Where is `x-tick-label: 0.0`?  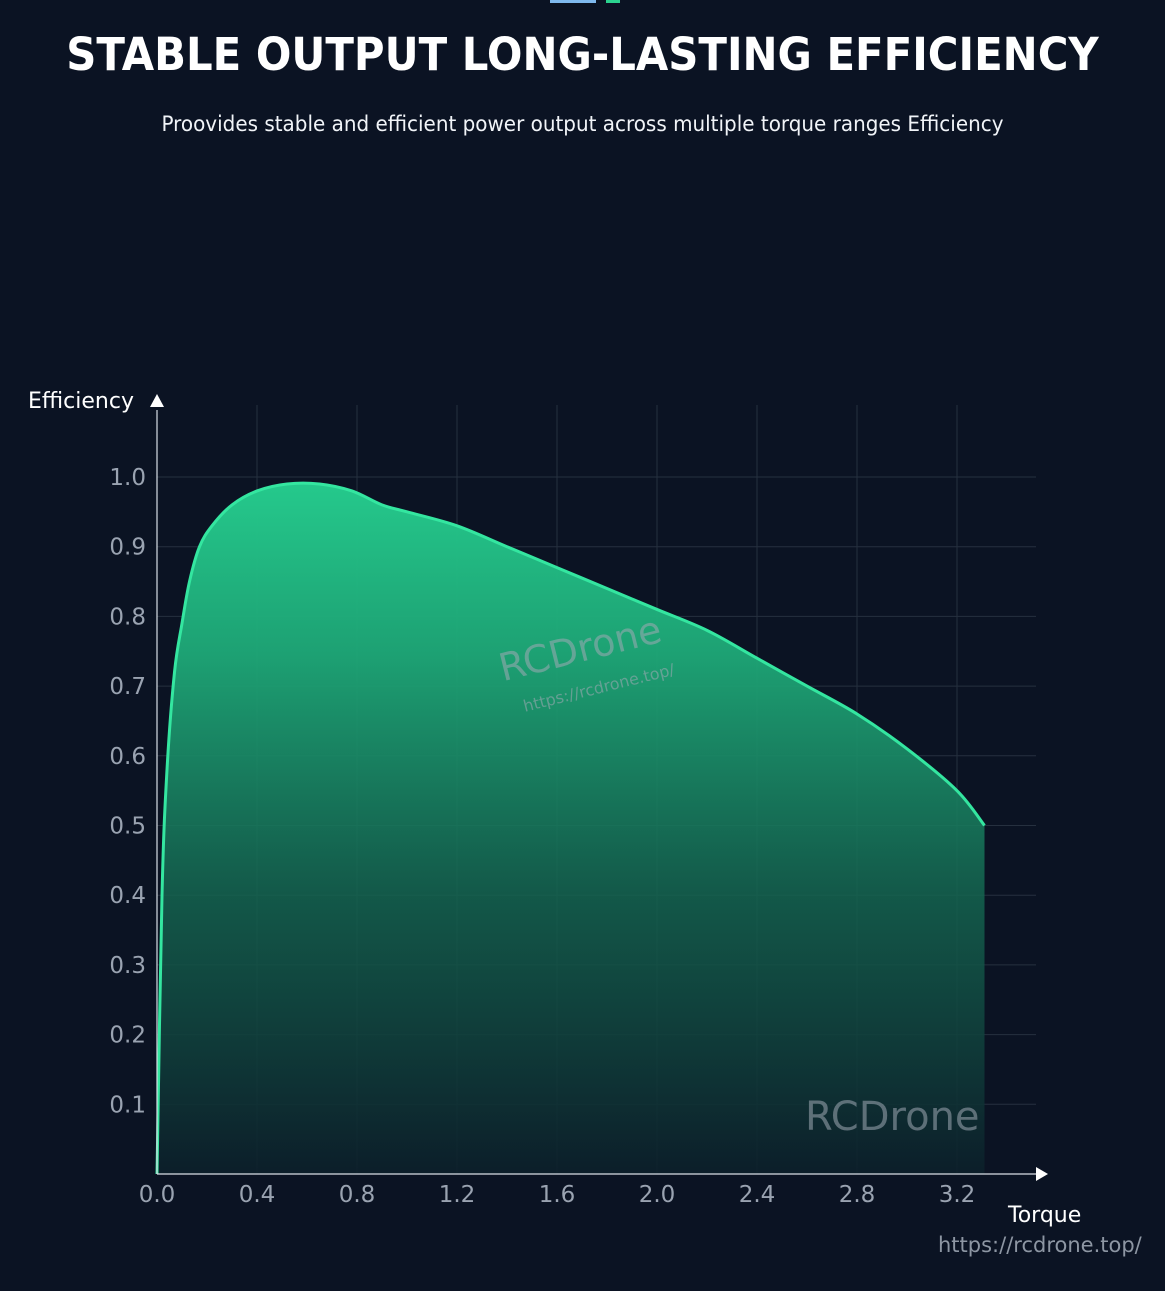 x-tick-label: 0.0 is located at coordinates (157, 1195).